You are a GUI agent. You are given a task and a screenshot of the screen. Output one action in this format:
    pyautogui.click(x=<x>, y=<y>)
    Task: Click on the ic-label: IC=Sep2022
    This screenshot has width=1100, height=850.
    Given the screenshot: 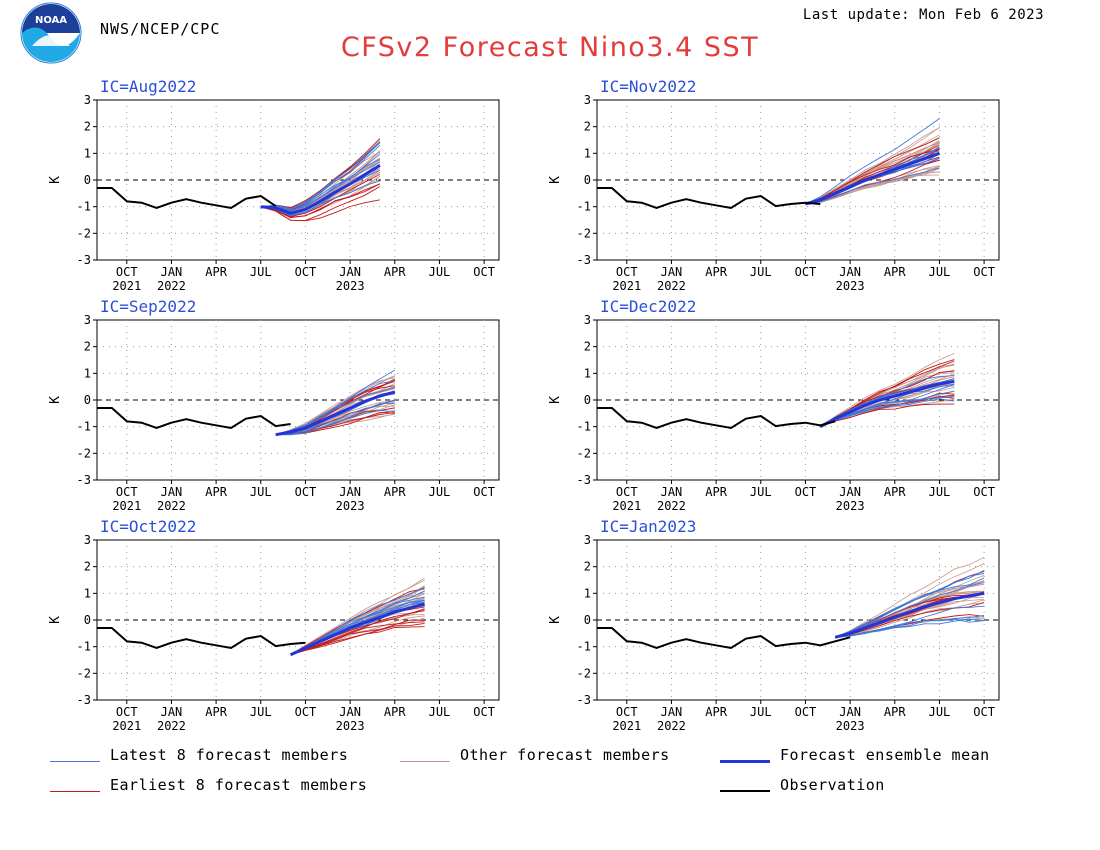 What is the action you would take?
    pyautogui.click(x=148, y=306)
    